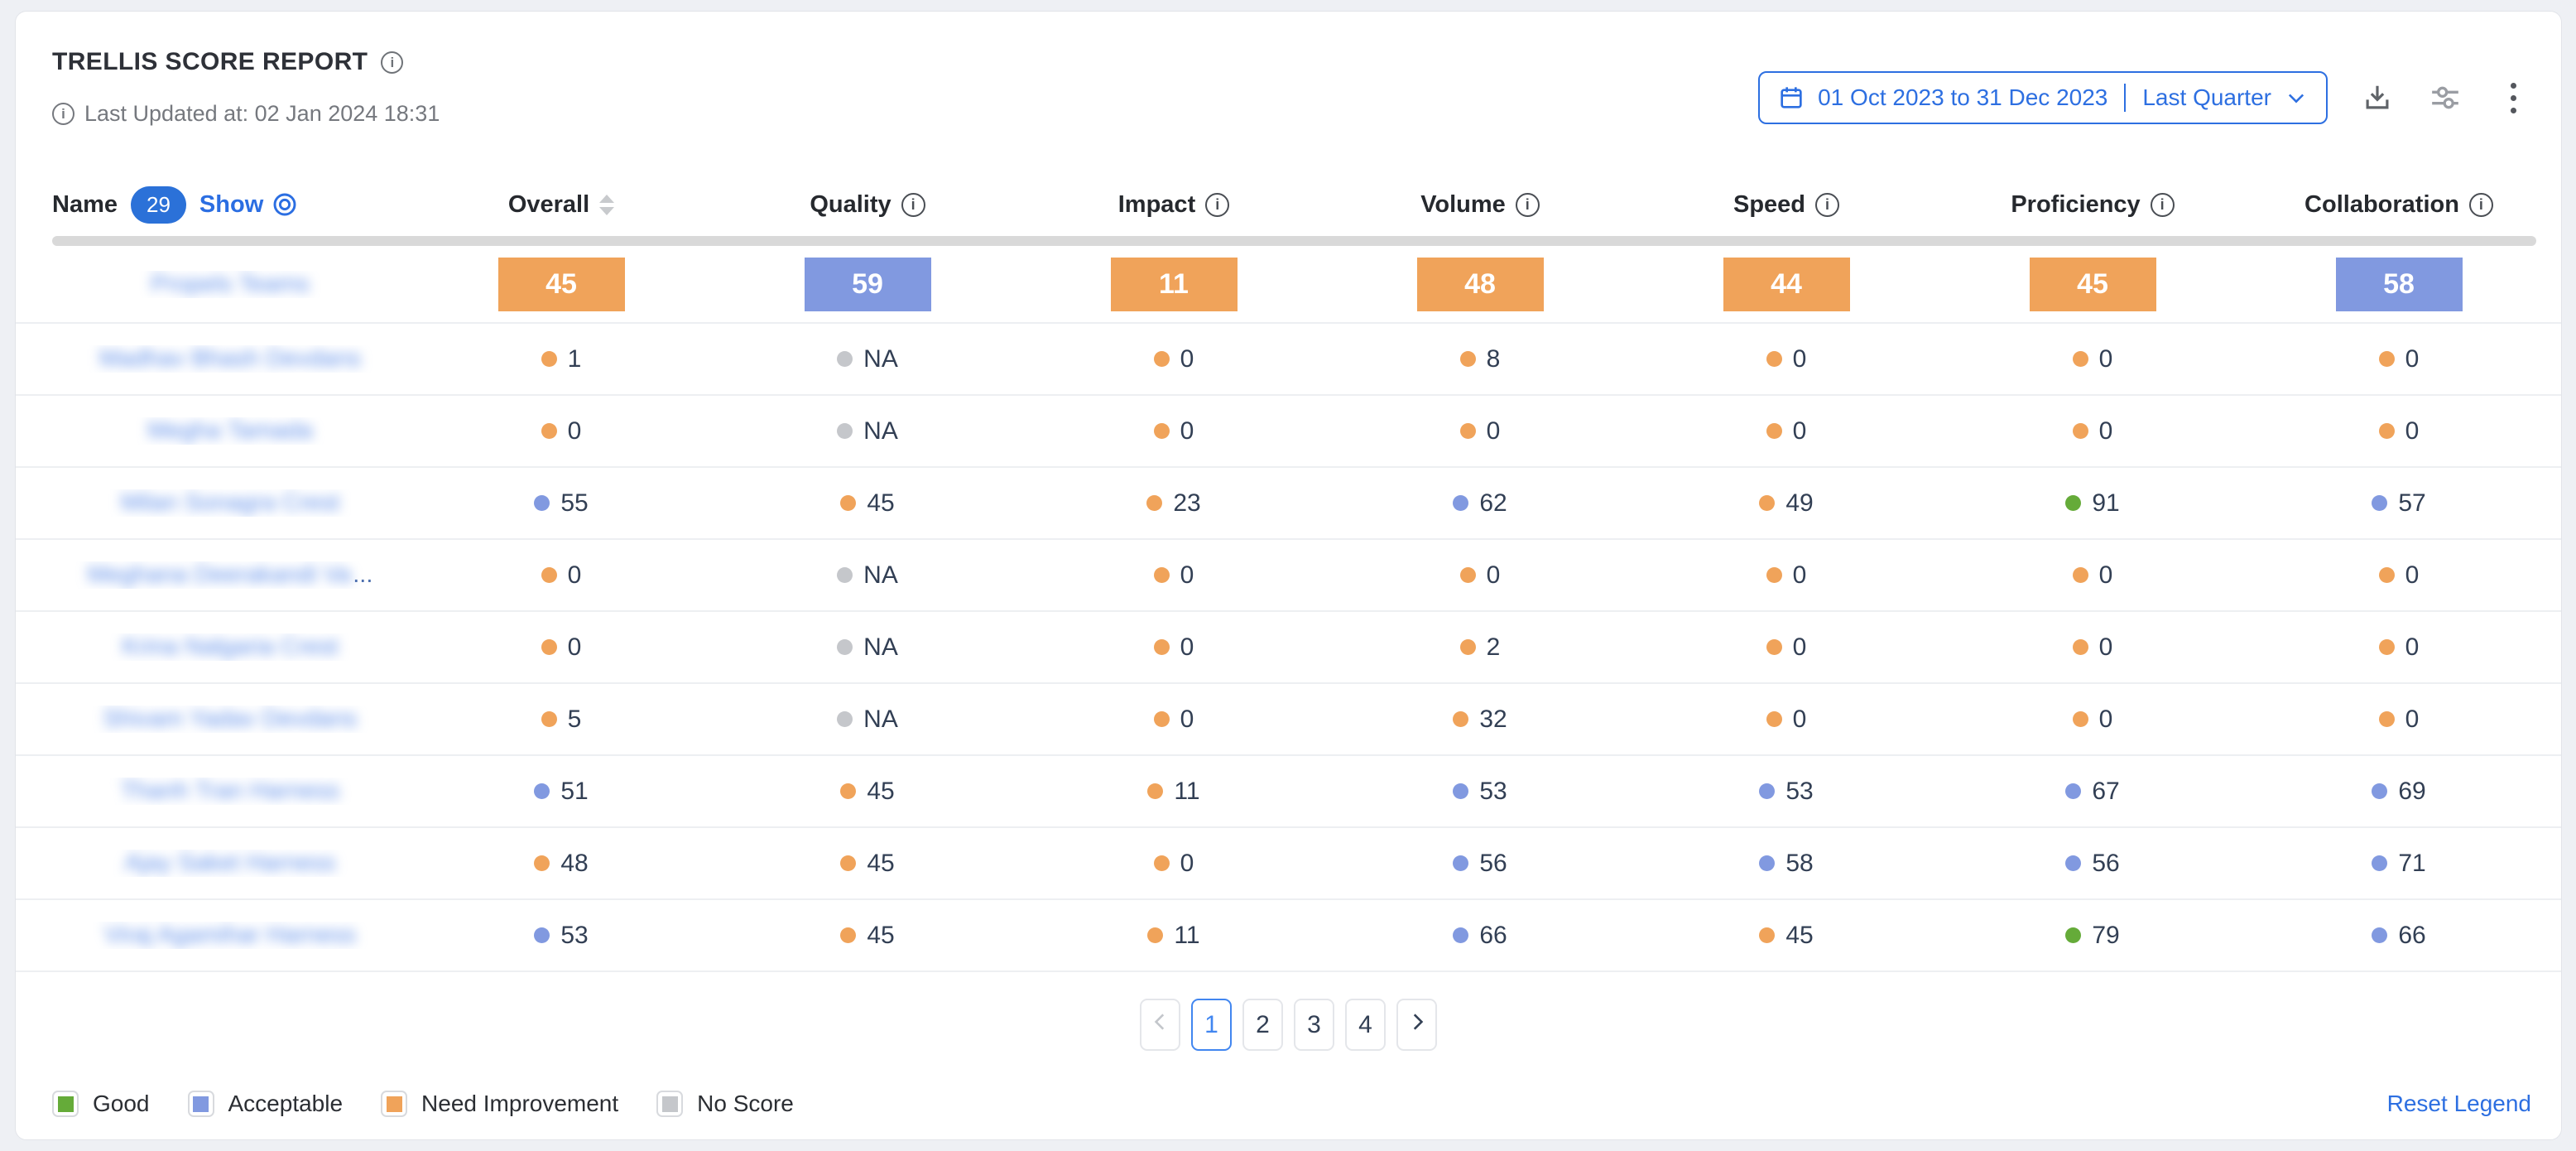  I want to click on score-value: NA, so click(880, 575).